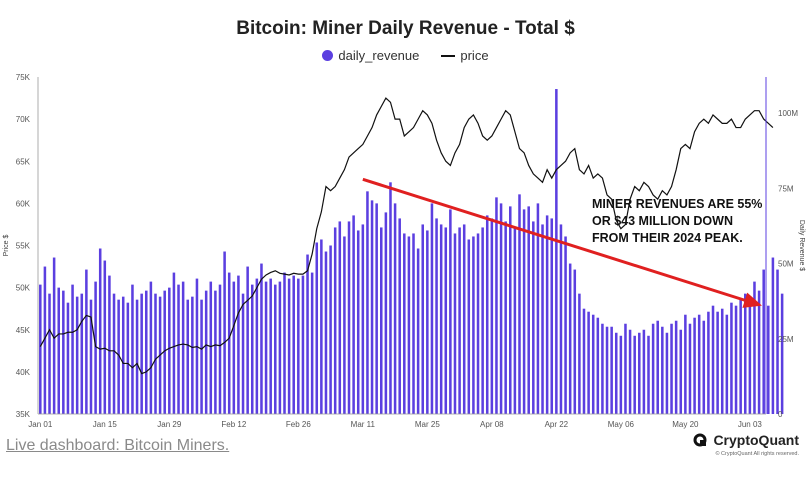  What do you see at coordinates (370, 55) in the screenshot?
I see `legend-item-revenue: daily_revenue` at bounding box center [370, 55].